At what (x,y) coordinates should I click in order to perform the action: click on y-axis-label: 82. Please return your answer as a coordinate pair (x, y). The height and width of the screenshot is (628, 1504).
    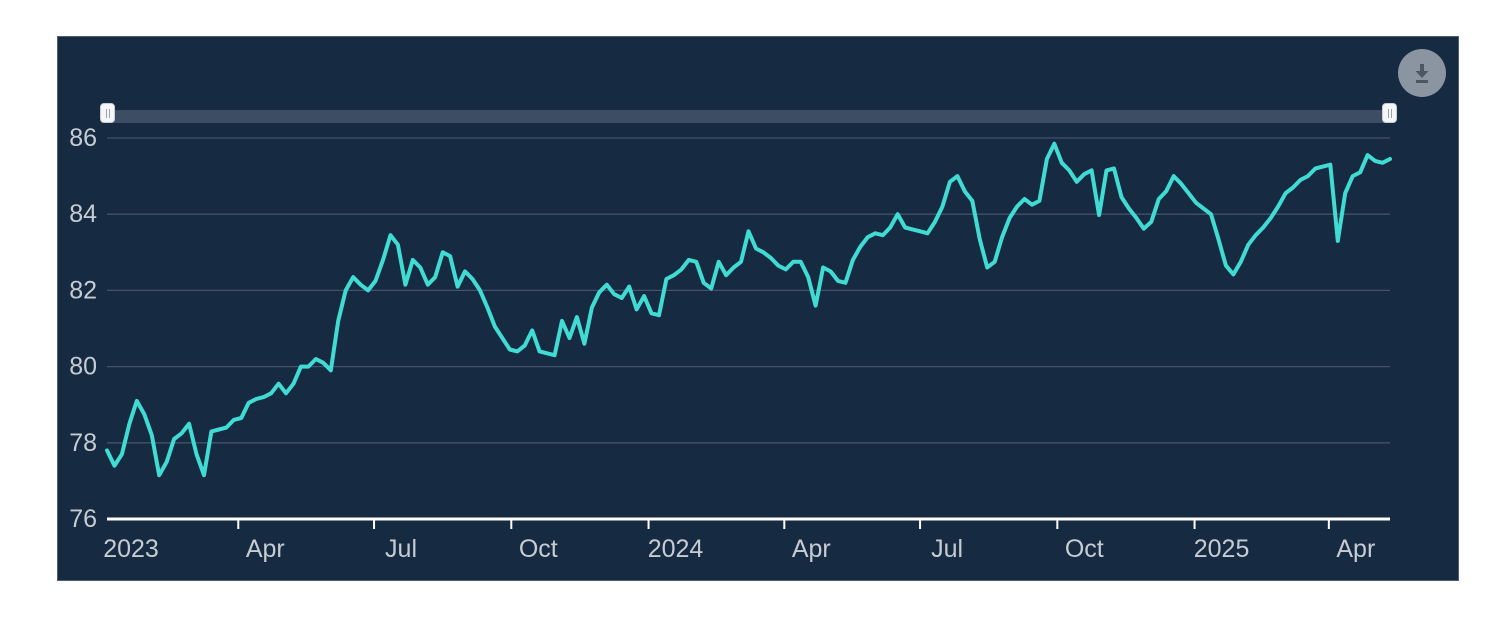
    Looking at the image, I should click on (83, 290).